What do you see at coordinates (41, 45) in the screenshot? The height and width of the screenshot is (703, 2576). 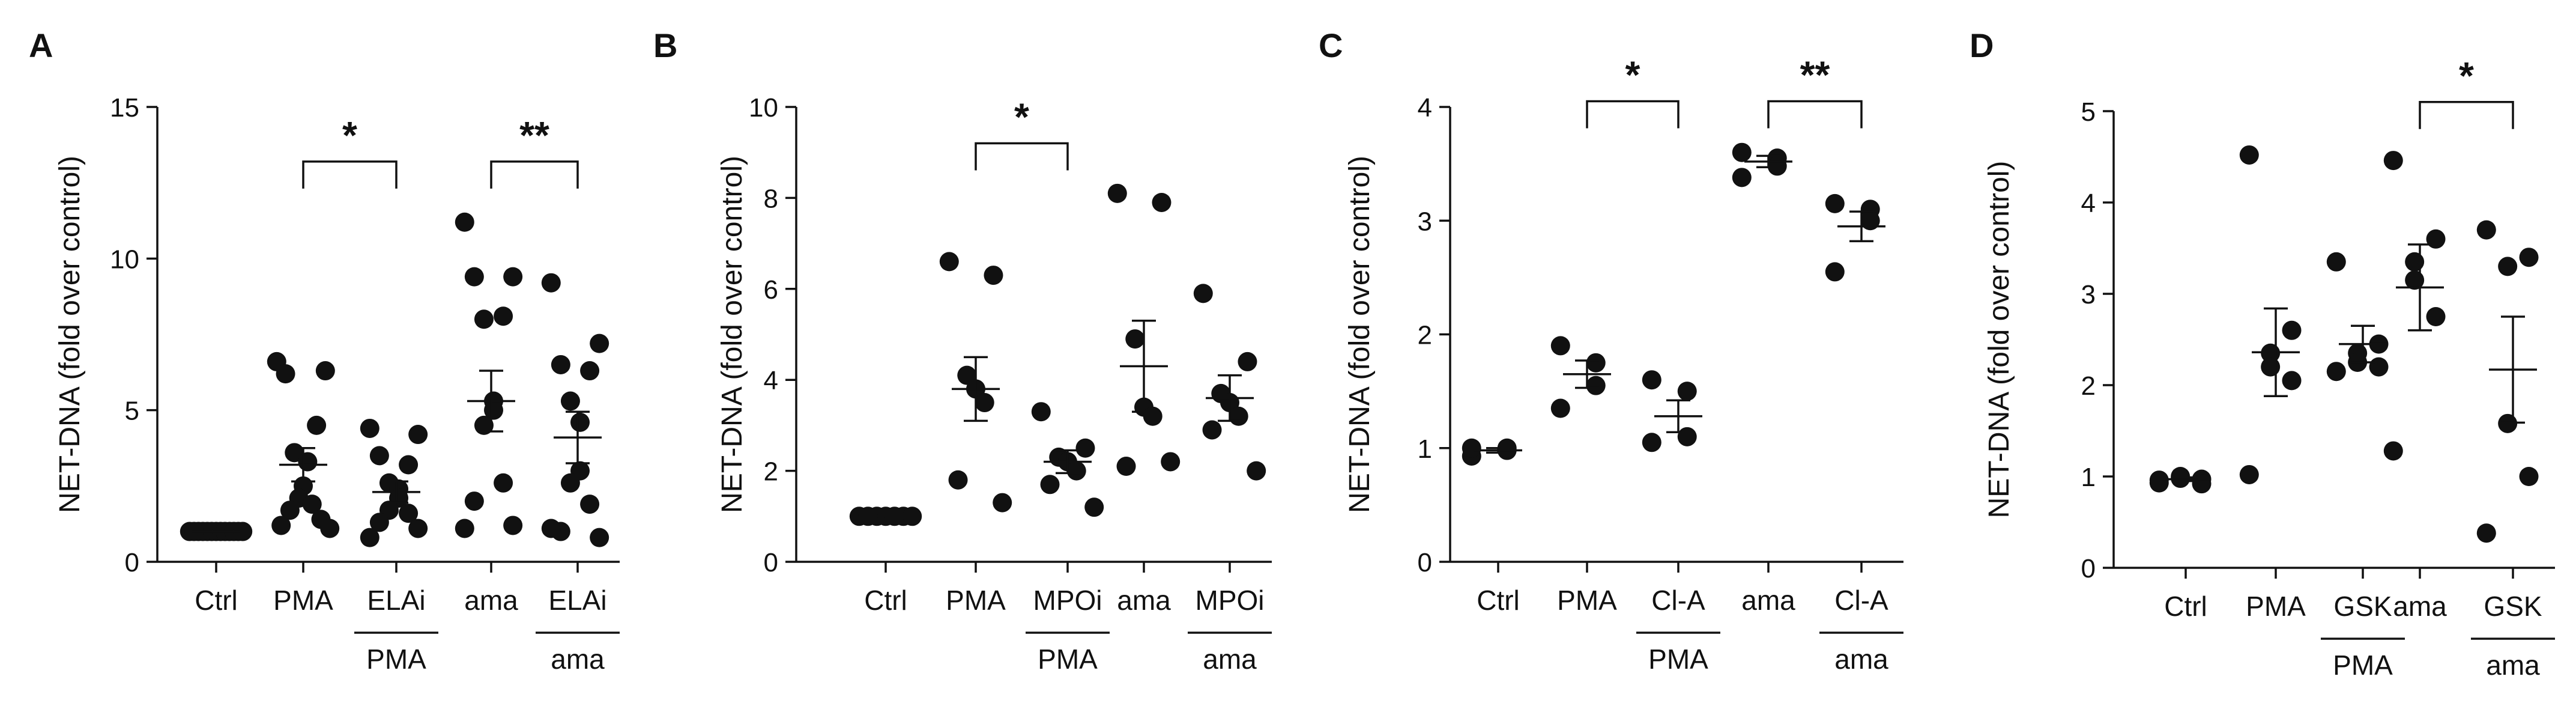 I see `panel-letter-a: A` at bounding box center [41, 45].